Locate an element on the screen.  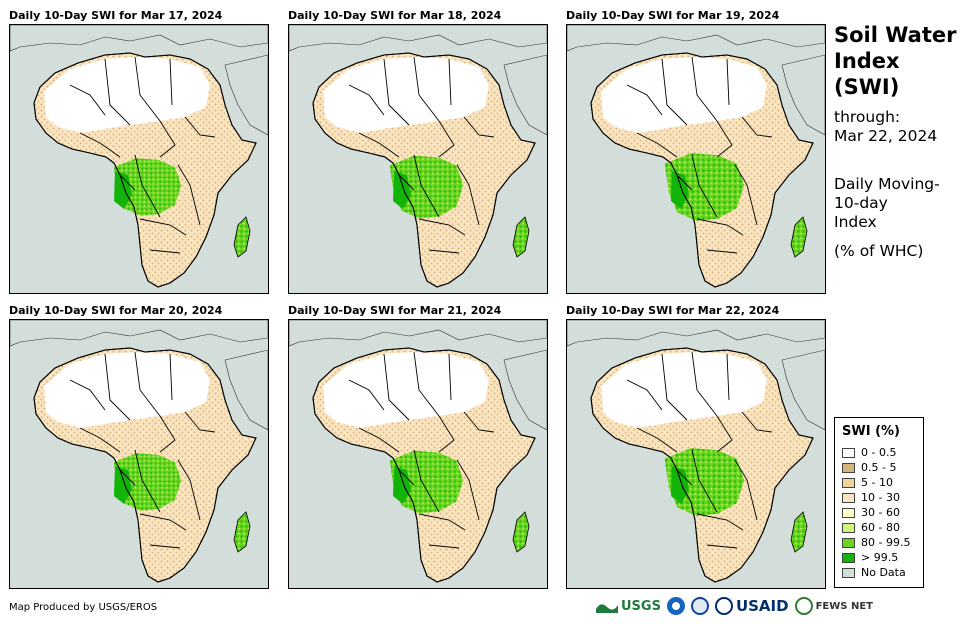
usaid-label: USAID is located at coordinates (762, 606).